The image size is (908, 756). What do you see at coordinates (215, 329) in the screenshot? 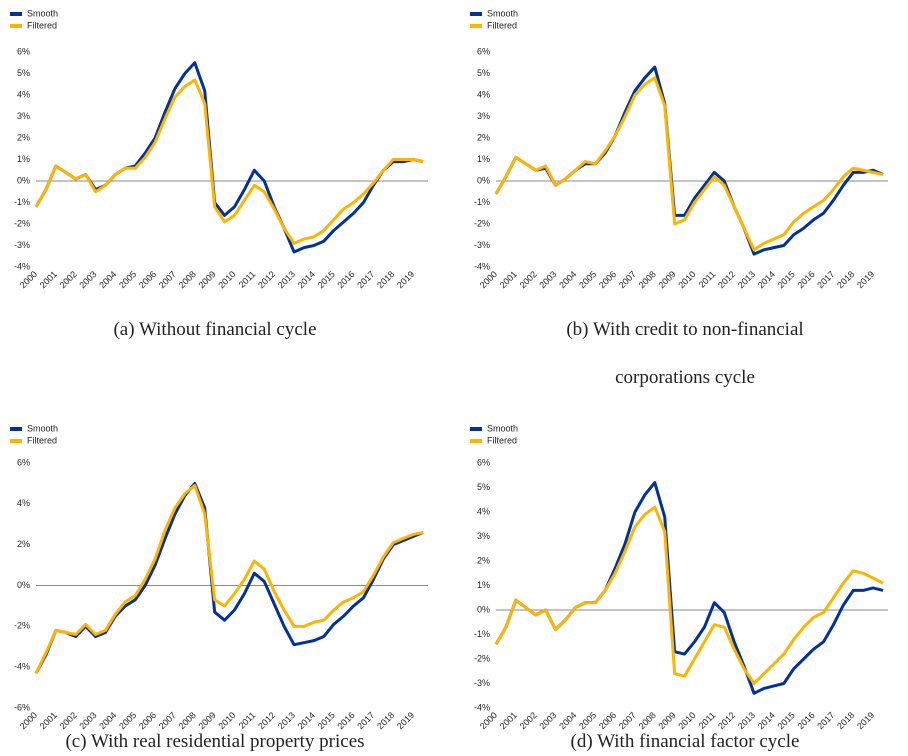
I see `caption: (a) Without financial cycle` at bounding box center [215, 329].